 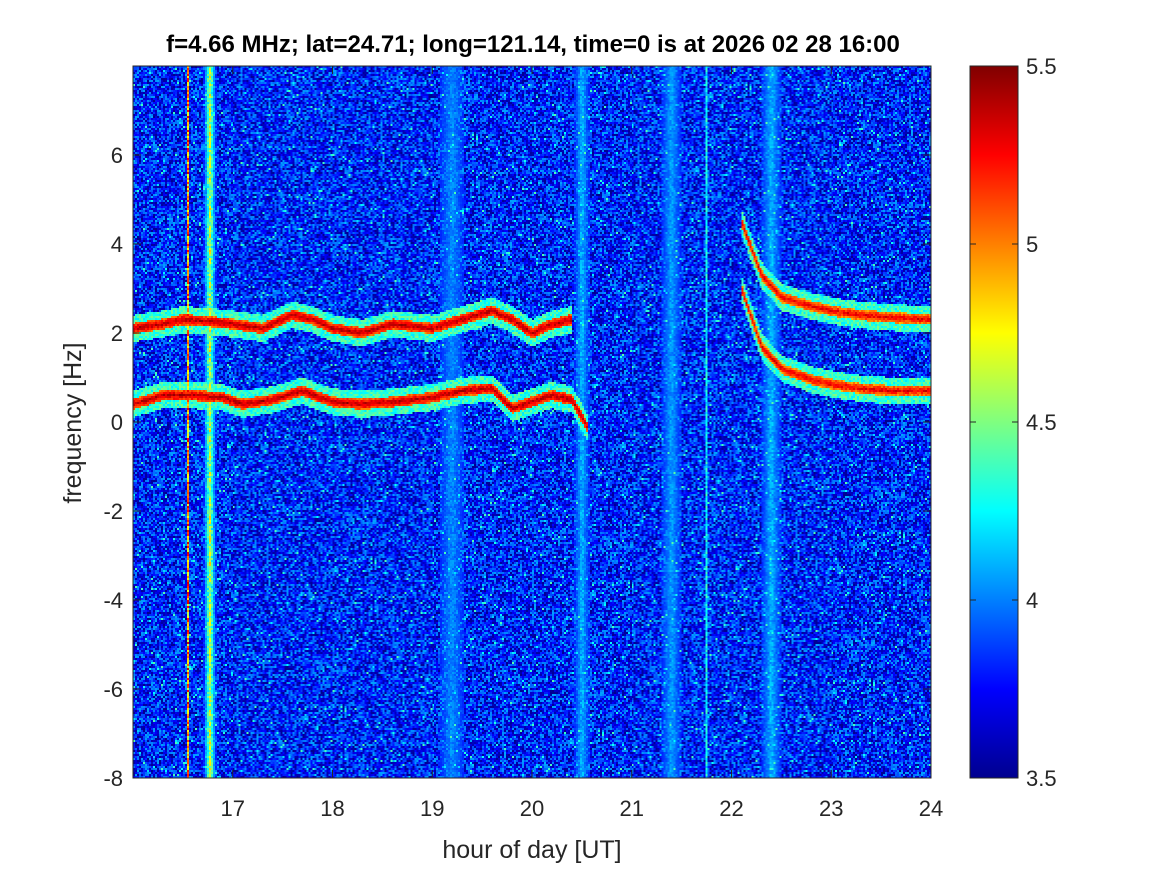 What do you see at coordinates (432, 808) in the screenshot?
I see `x-tick-label: 19` at bounding box center [432, 808].